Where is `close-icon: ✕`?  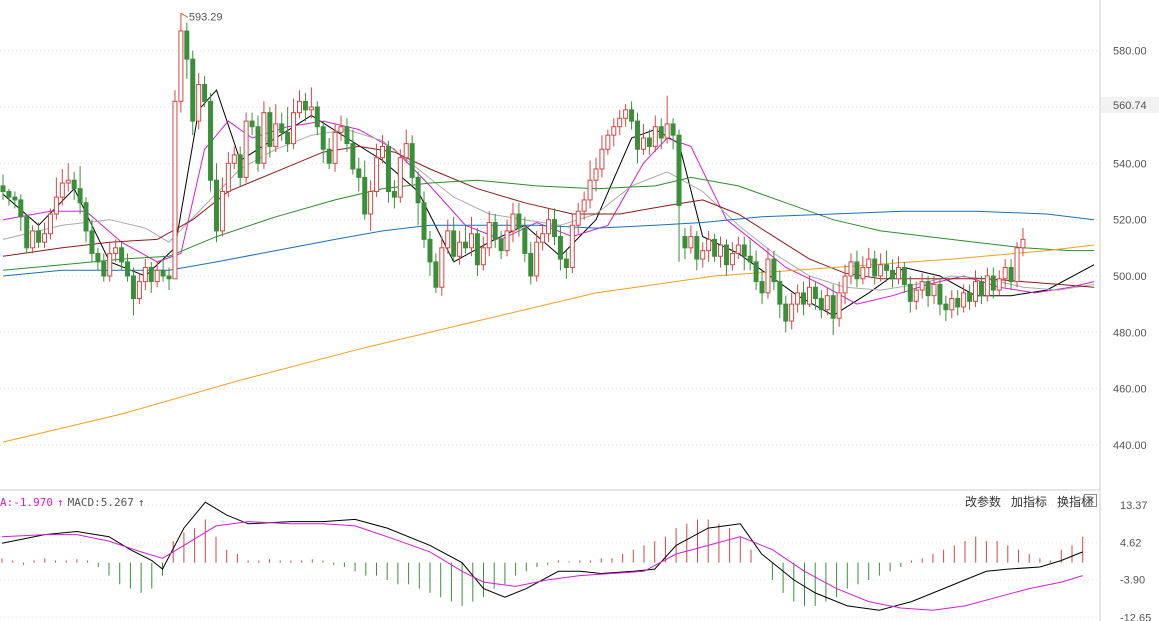
close-icon: ✕ is located at coordinates (1090, 500).